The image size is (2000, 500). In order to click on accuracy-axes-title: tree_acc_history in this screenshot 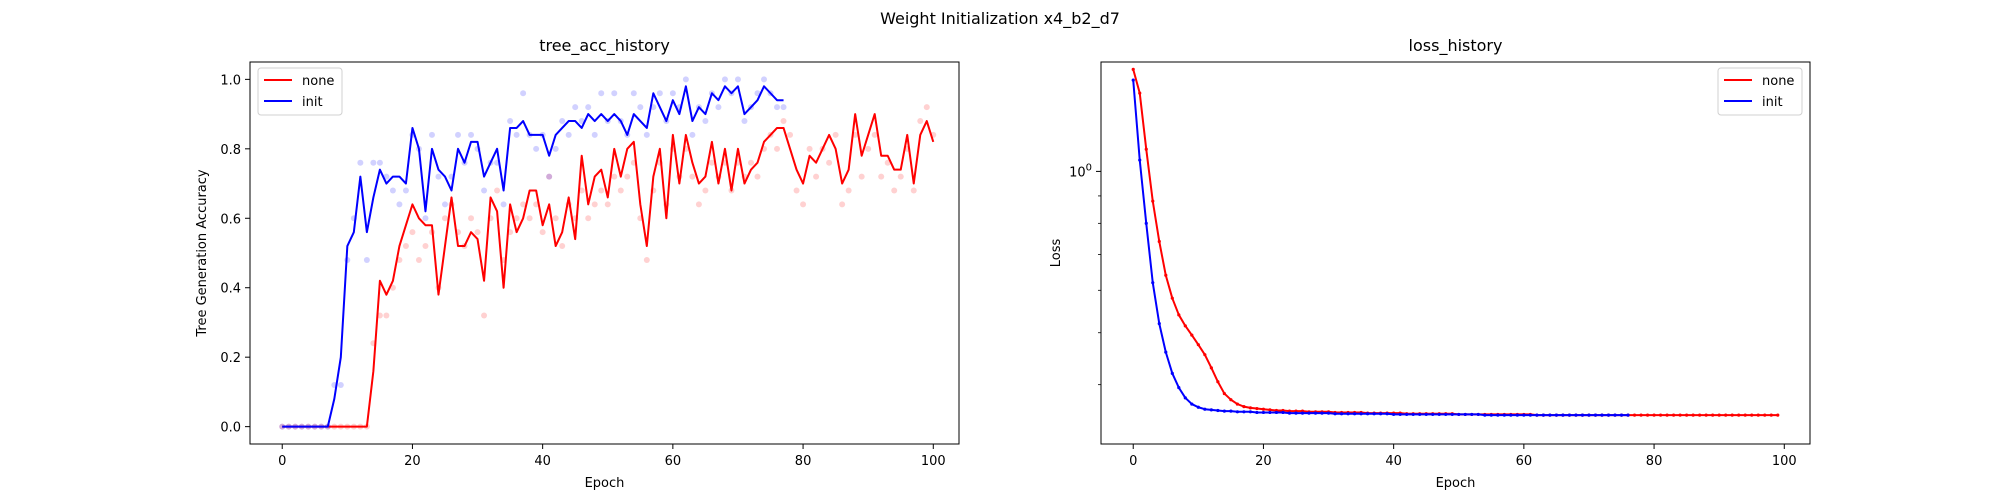, I will do `click(604, 46)`.